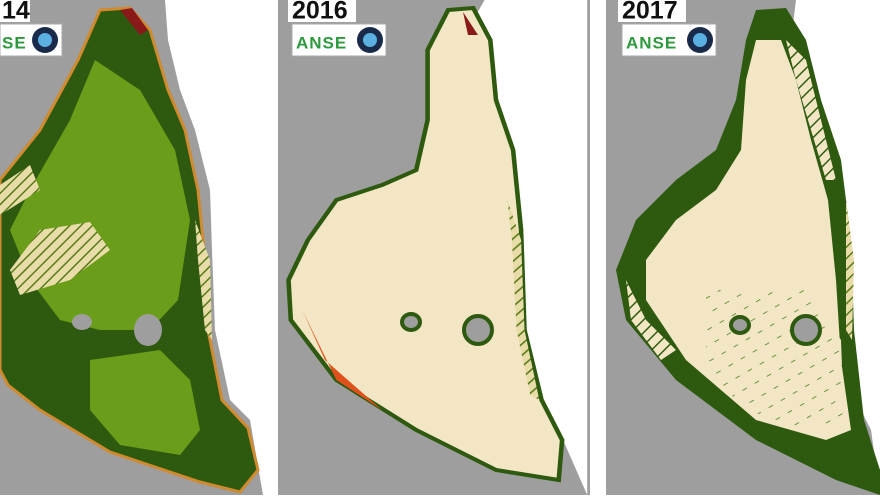 The width and height of the screenshot is (880, 500). What do you see at coordinates (650, 12) in the screenshot?
I see `year-label: 2017` at bounding box center [650, 12].